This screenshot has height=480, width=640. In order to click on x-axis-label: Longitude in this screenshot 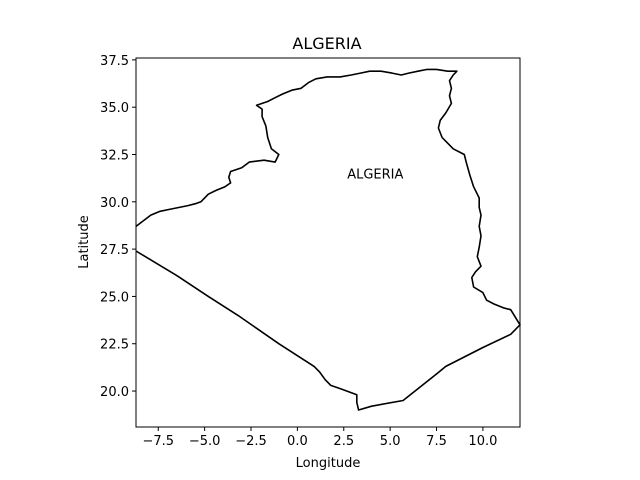, I will do `click(328, 463)`.